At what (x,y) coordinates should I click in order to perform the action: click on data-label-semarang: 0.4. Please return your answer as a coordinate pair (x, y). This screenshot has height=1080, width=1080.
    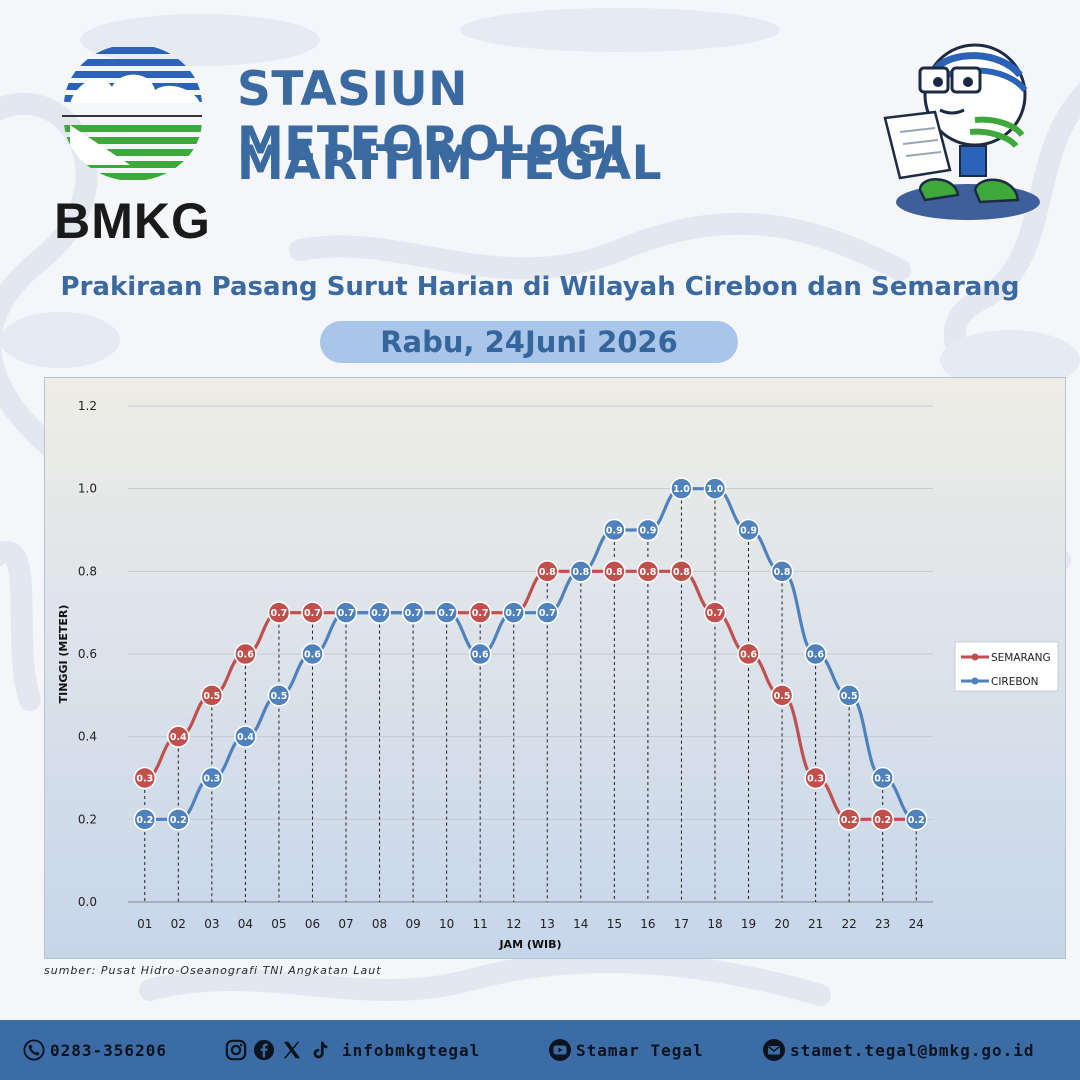
    Looking at the image, I should click on (178, 737).